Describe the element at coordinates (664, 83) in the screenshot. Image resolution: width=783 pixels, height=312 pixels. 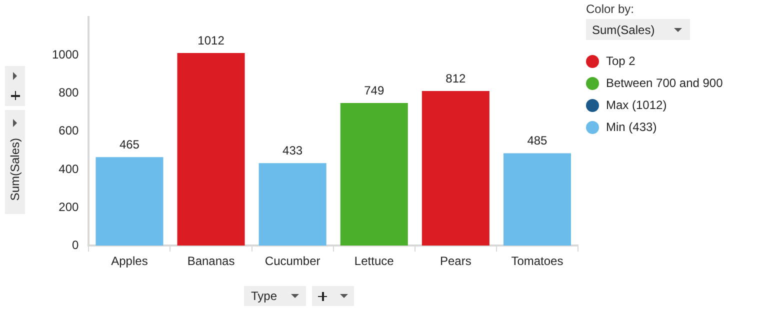
I see `legend-label: Between 700 and 900` at that location.